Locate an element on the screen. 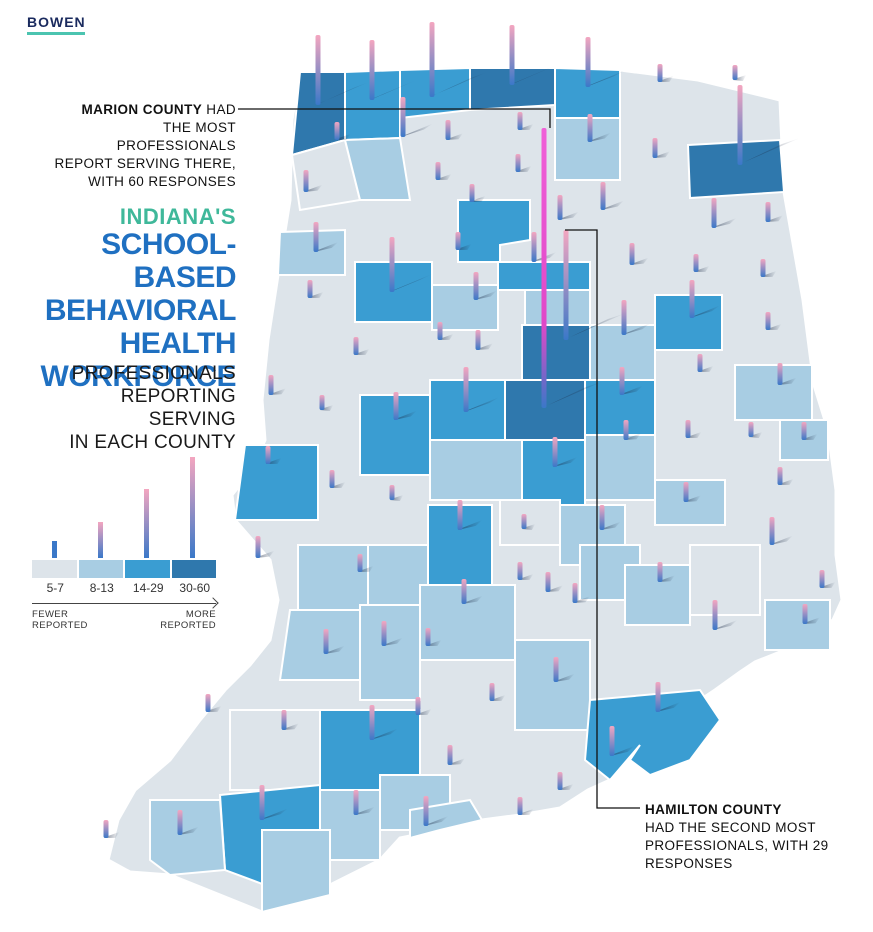 This screenshot has width=873, height=932. legend-low-label: FEWER REPORTED is located at coordinates (60, 620).